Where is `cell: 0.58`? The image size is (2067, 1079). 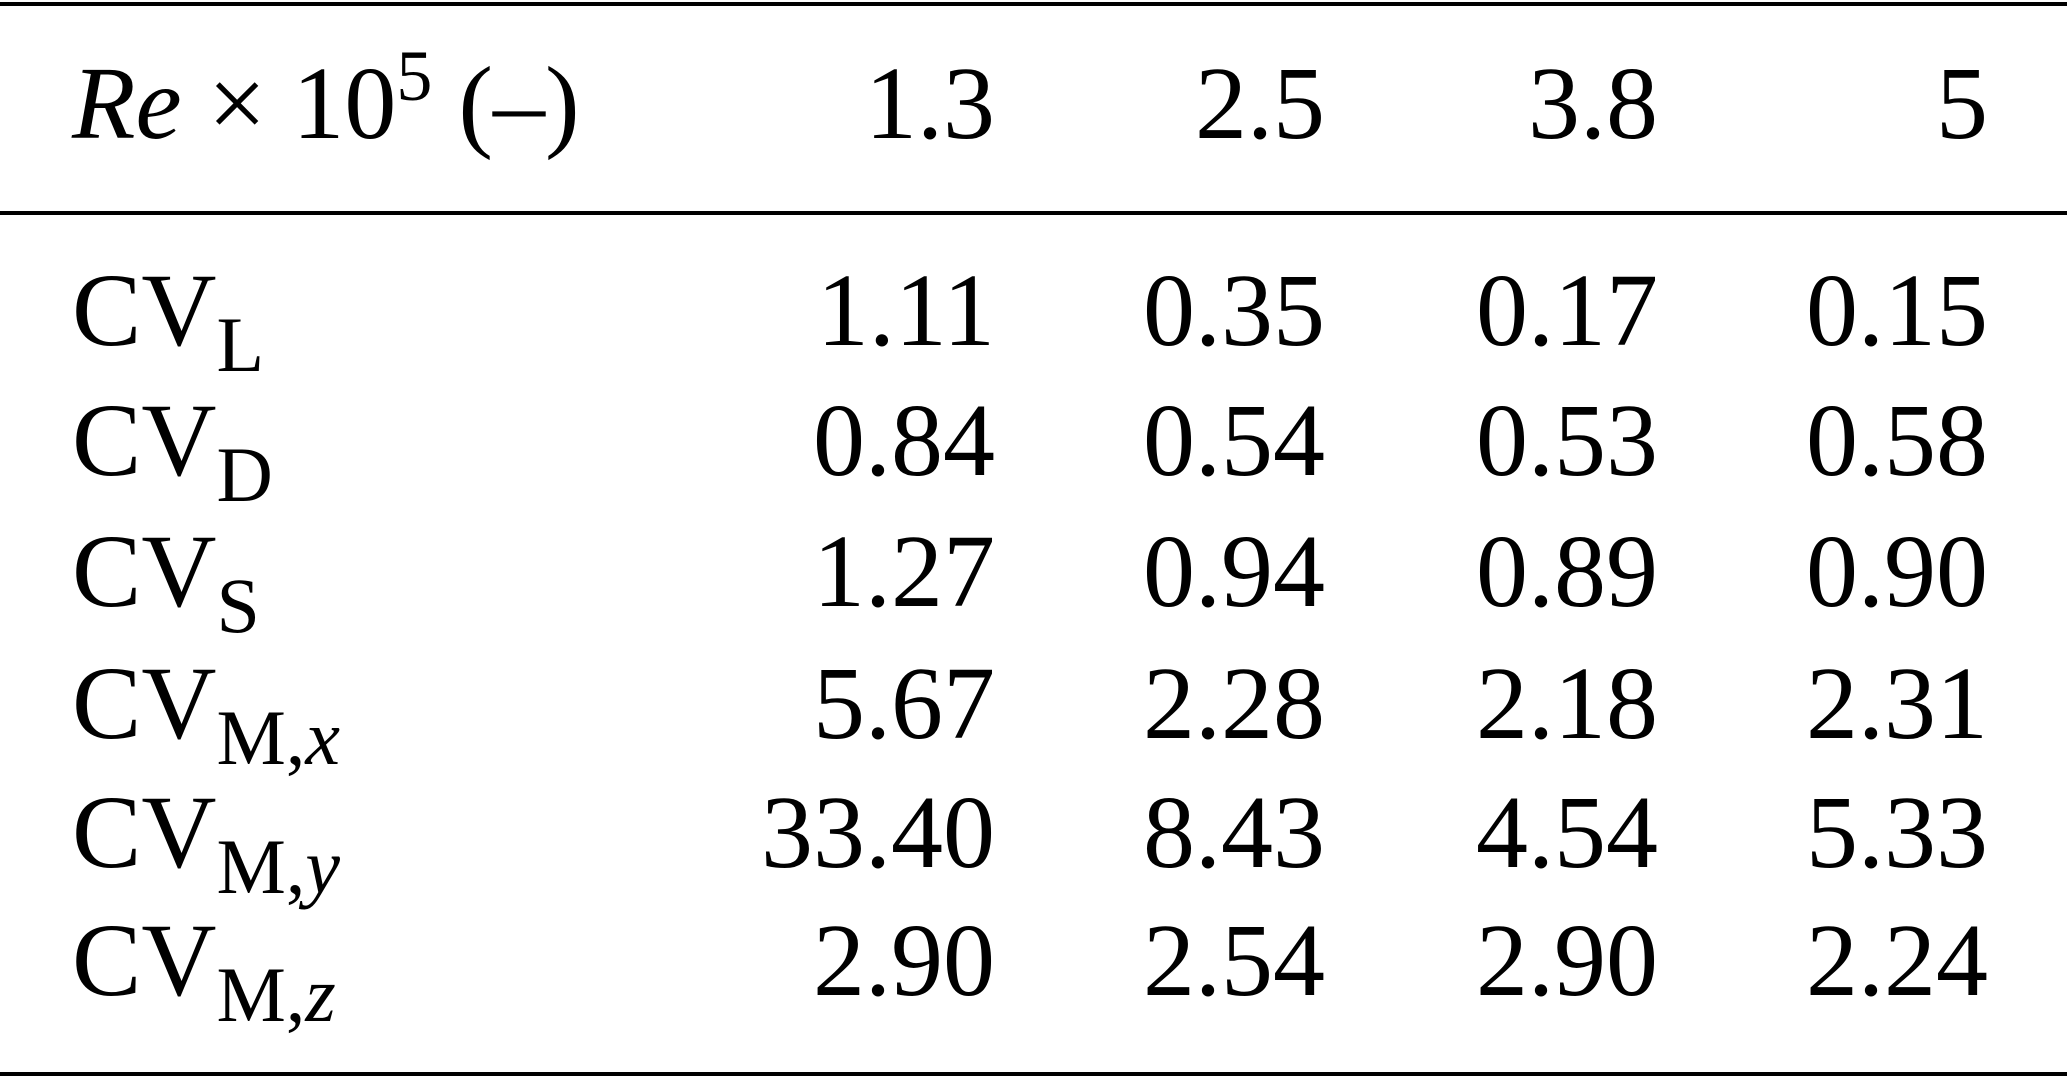
cell: 0.58 is located at coordinates (1897, 440).